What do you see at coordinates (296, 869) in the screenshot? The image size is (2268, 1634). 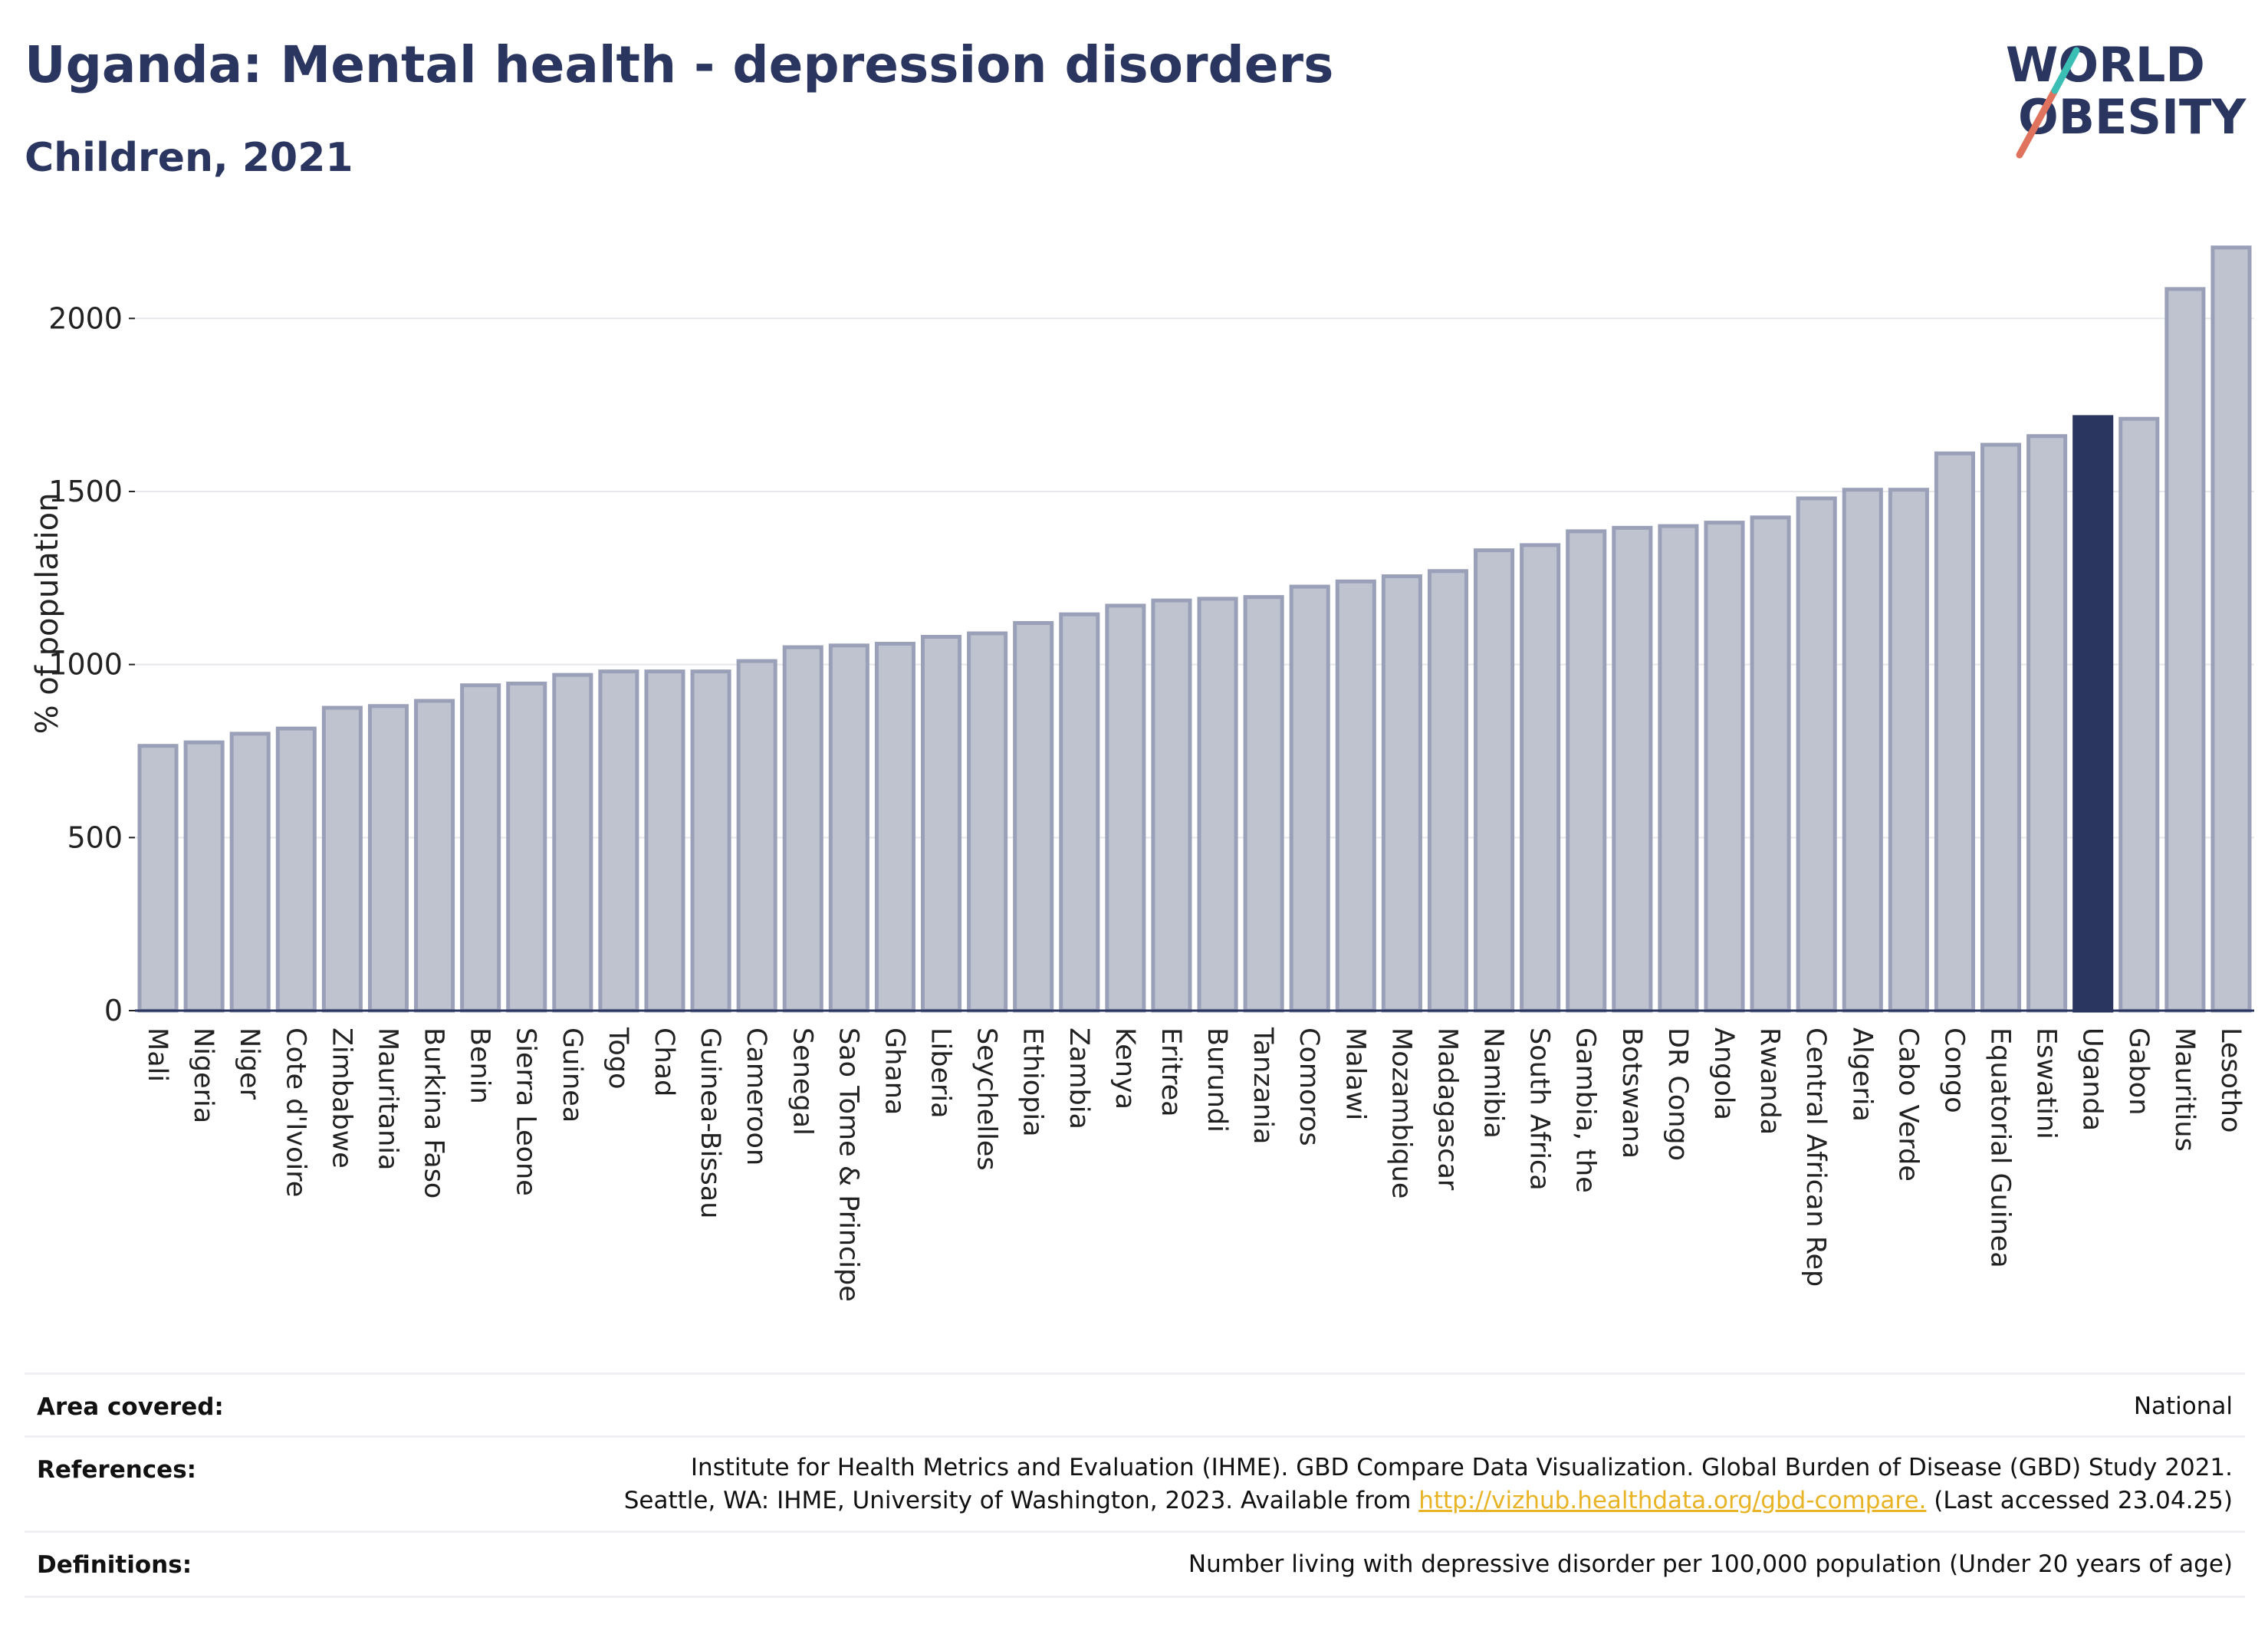 I see `bar-cote-d-ivoire` at bounding box center [296, 869].